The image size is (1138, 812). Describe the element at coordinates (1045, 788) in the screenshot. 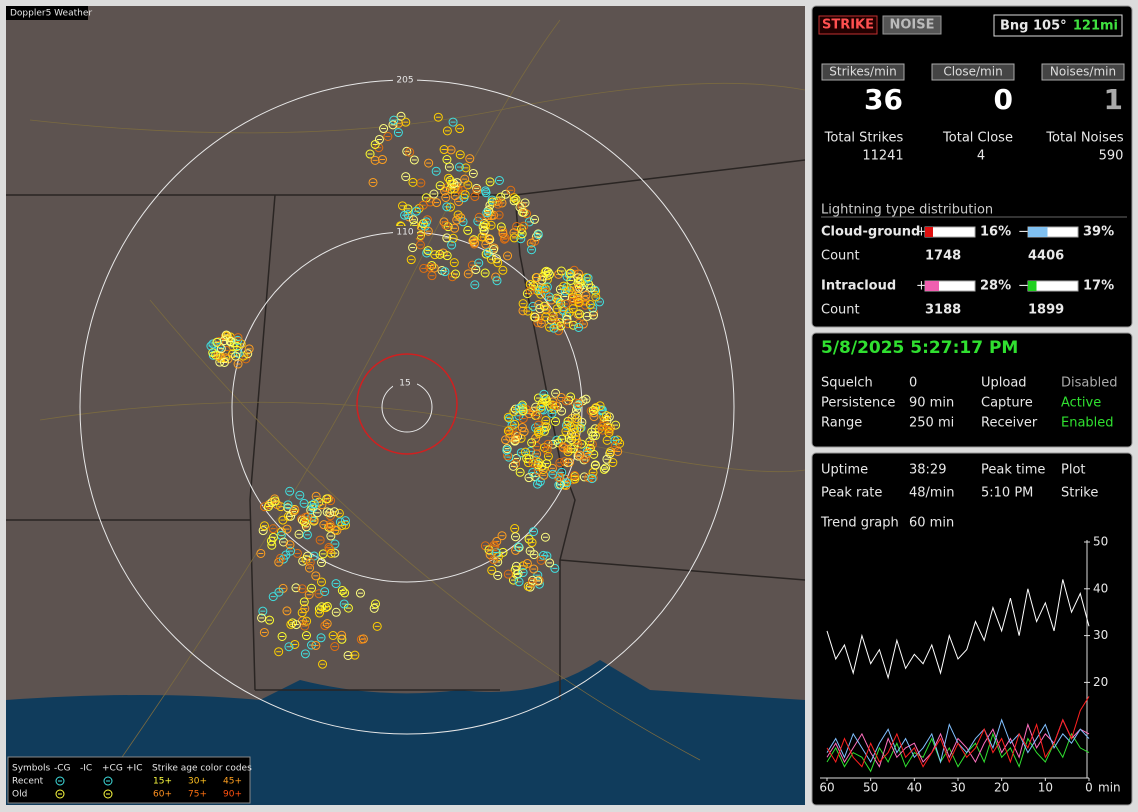

I see `x-tick-label: 10` at that location.